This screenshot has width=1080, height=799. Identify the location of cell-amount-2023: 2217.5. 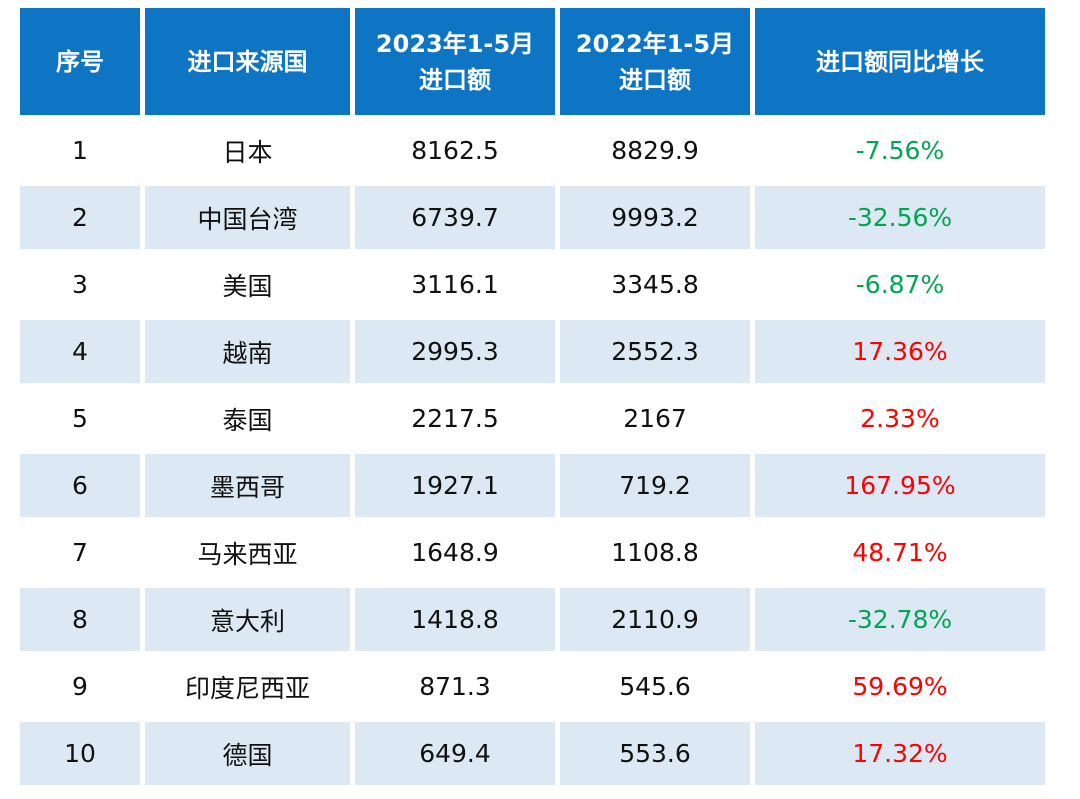
(455, 418).